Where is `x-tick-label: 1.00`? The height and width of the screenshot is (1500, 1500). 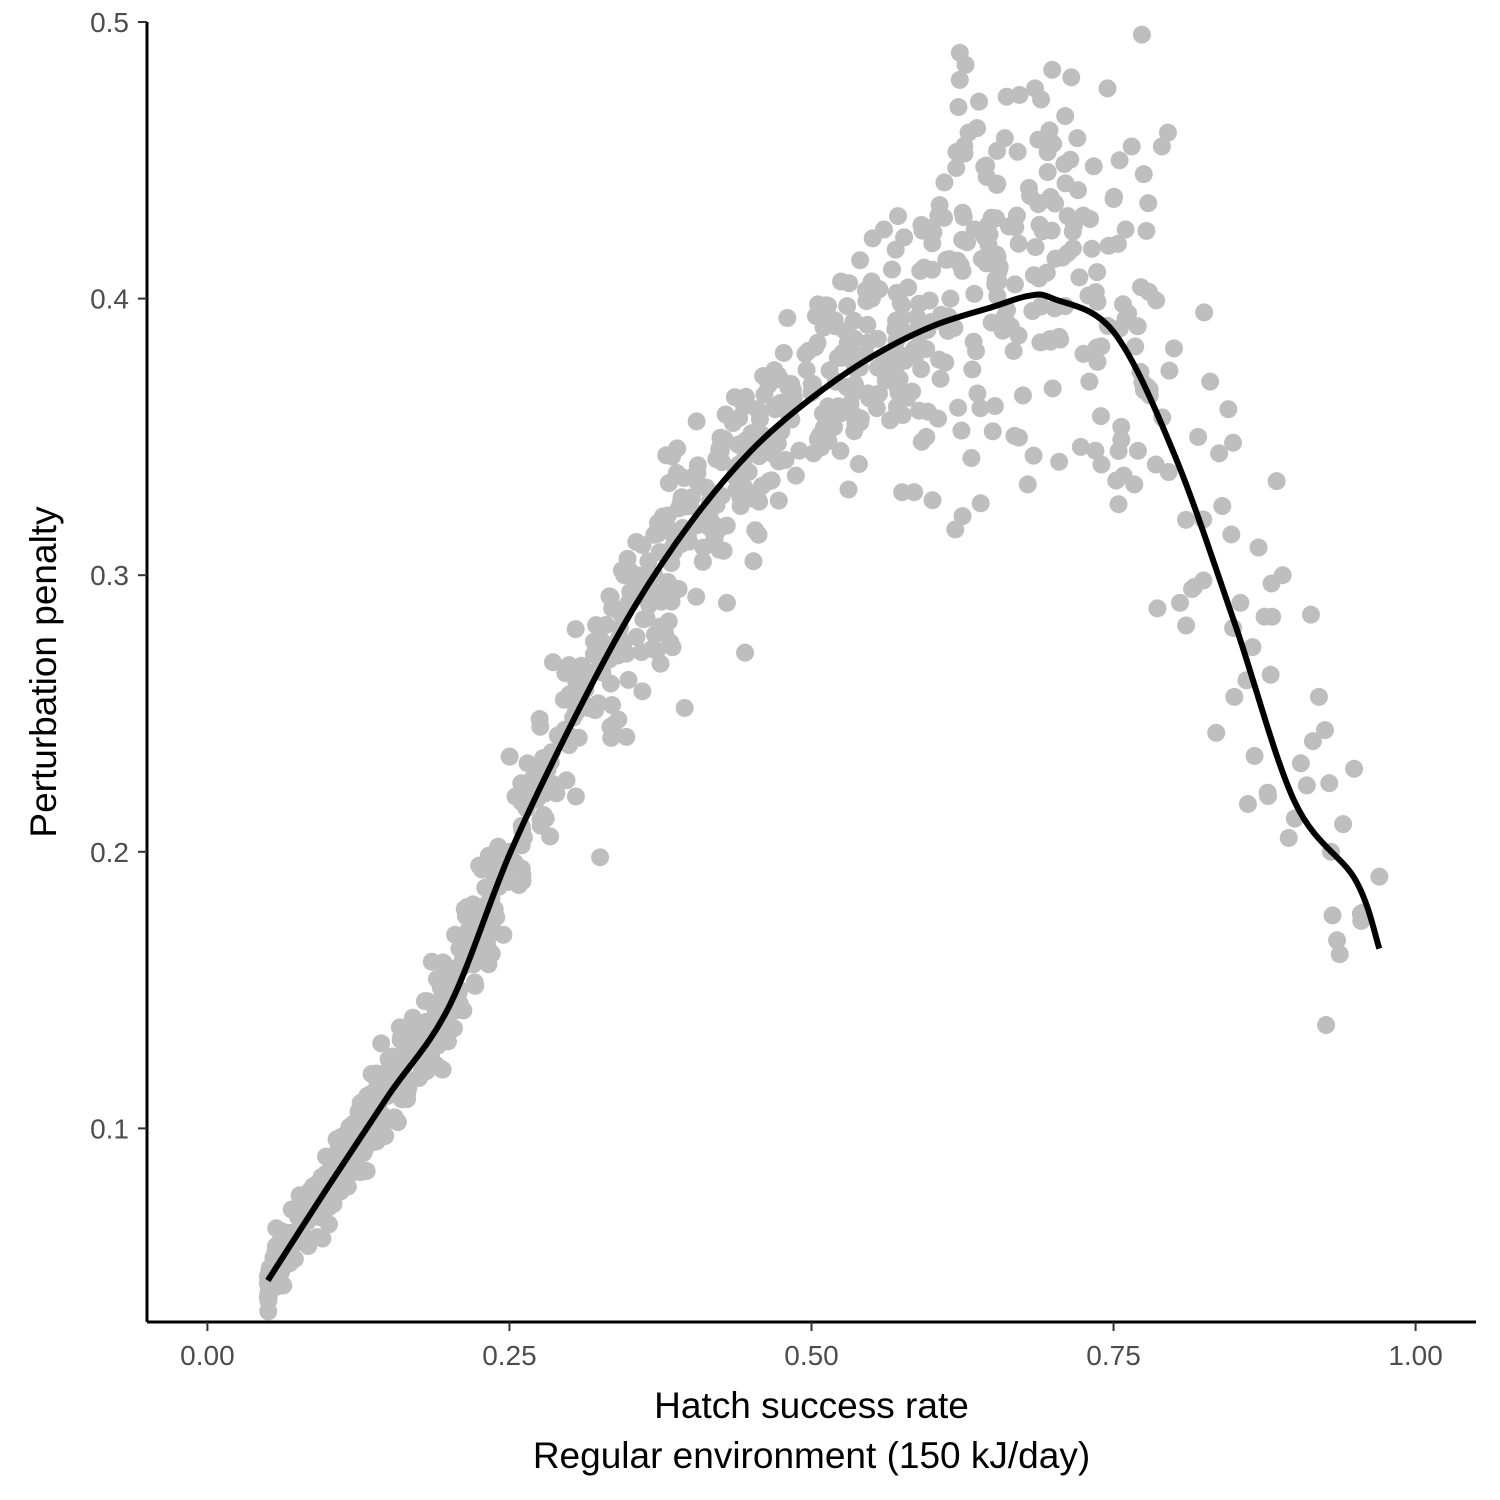
x-tick-label: 1.00 is located at coordinates (1415, 1355).